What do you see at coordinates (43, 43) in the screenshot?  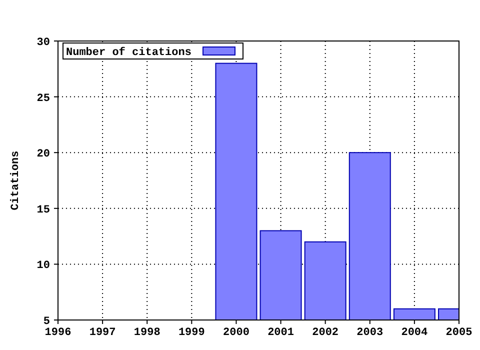 I see `y-tick-label: 30` at bounding box center [43, 43].